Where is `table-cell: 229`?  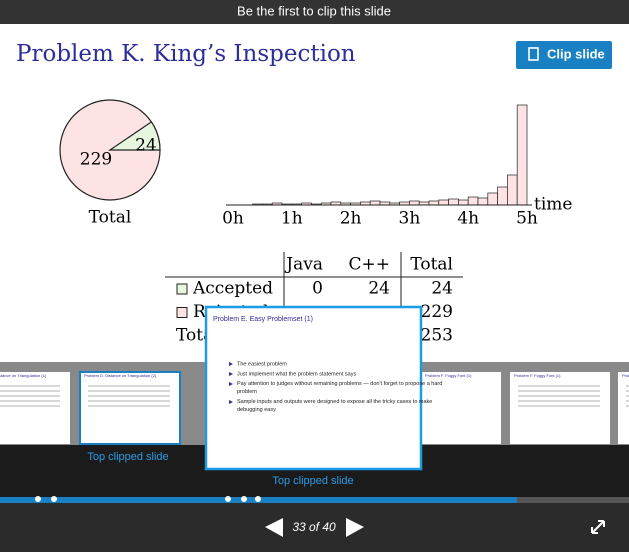
table-cell: 229 is located at coordinates (437, 312).